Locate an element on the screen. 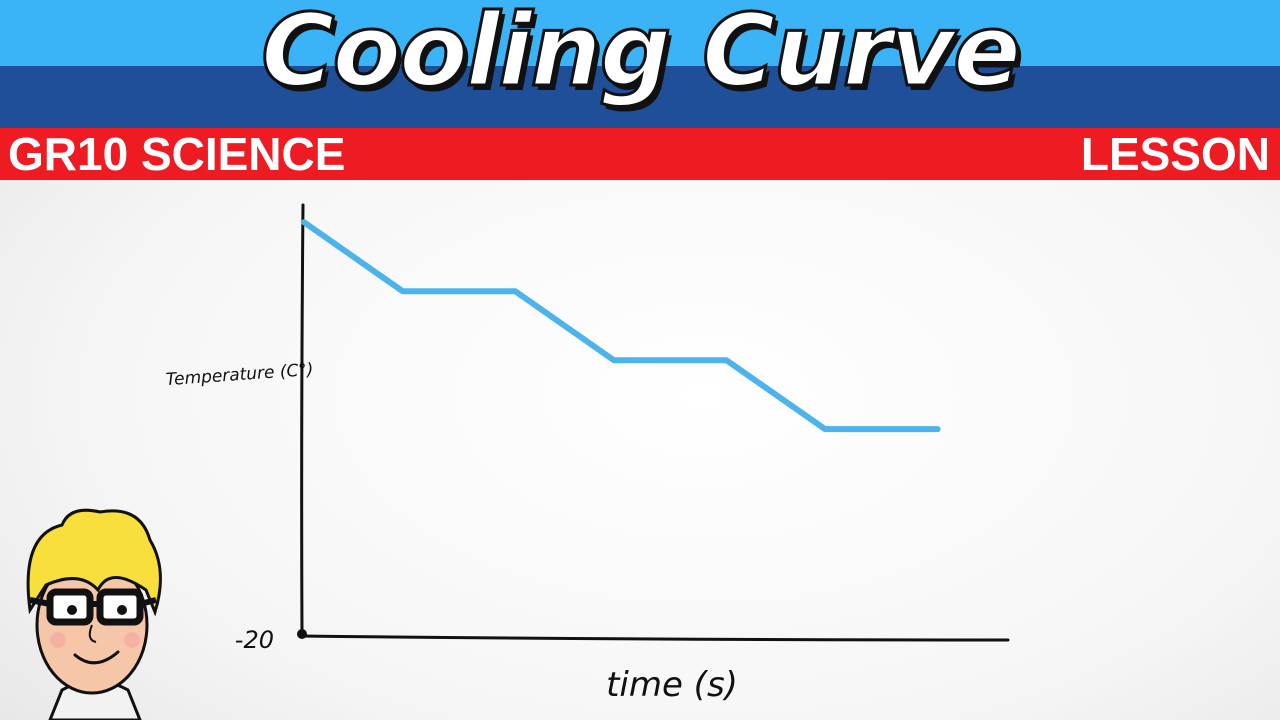 The image size is (1280, 720). y-axis-label: Temperature (C°) is located at coordinates (239, 375).